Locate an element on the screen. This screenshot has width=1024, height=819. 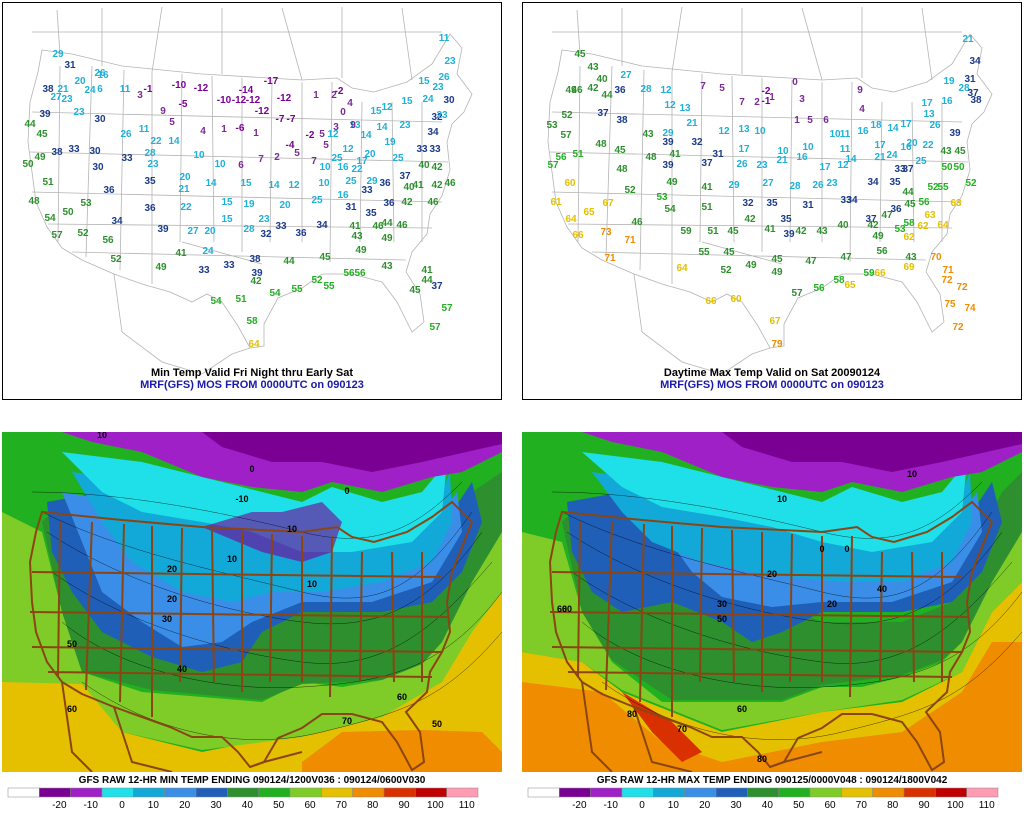
contour-label: 60 is located at coordinates (742, 709).